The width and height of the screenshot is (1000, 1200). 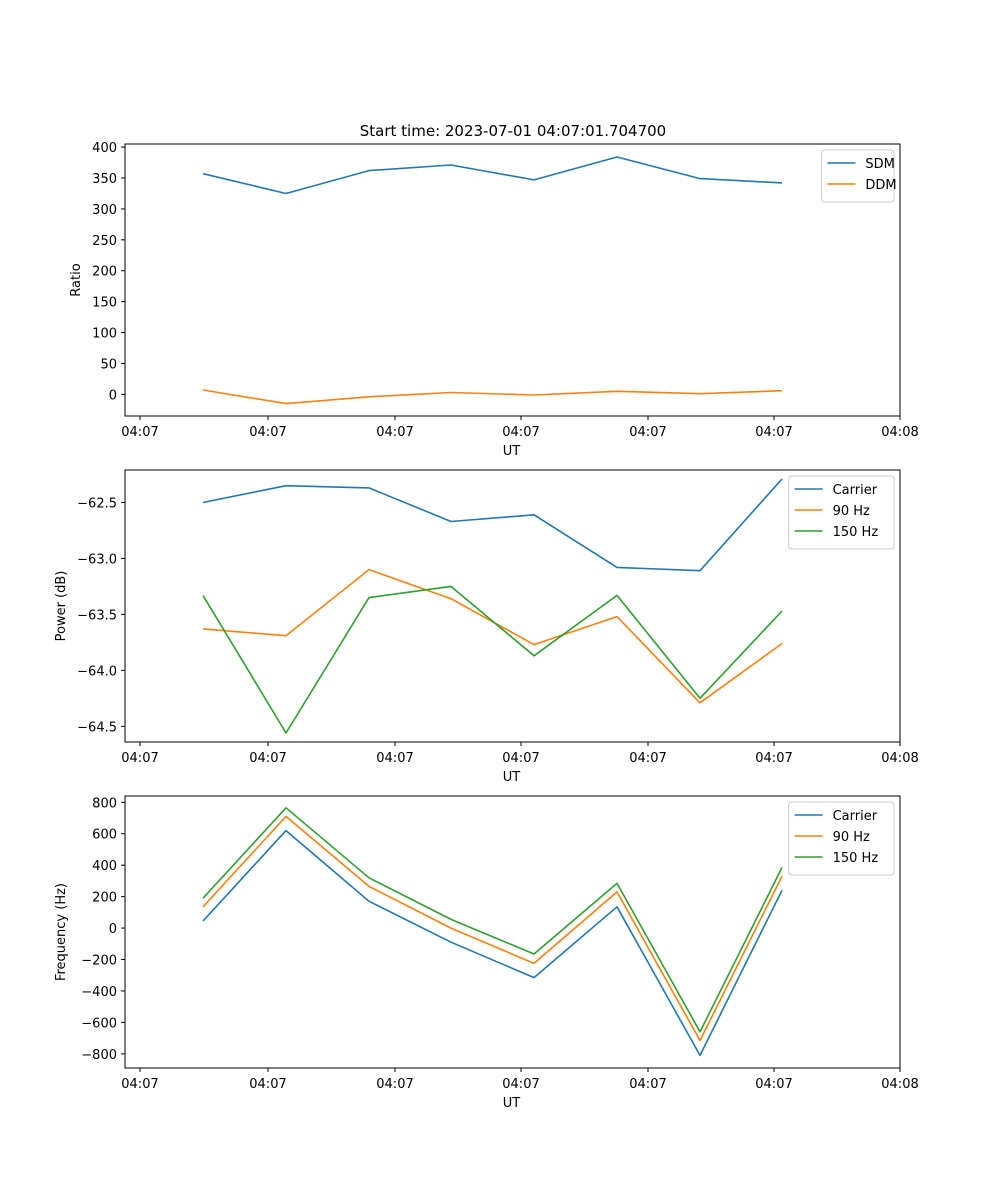 I want to click on y-axis-label: Power (dB), so click(x=61, y=606).